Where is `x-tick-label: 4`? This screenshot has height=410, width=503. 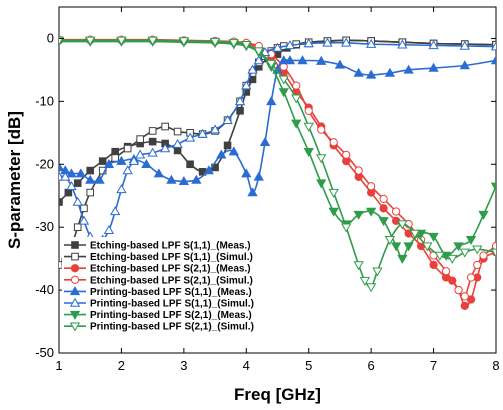 x-tick-label: 4 is located at coordinates (246, 365).